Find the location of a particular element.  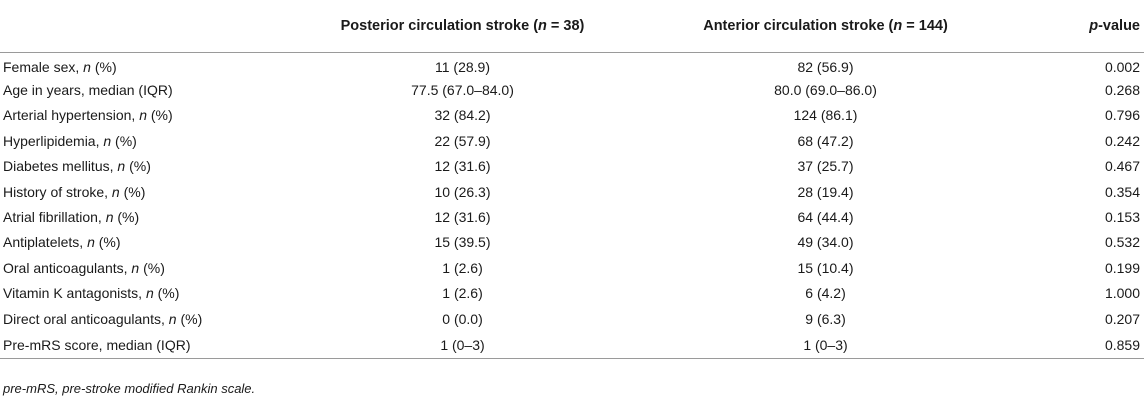

header-pvalue-text: -value is located at coordinates (1119, 25).